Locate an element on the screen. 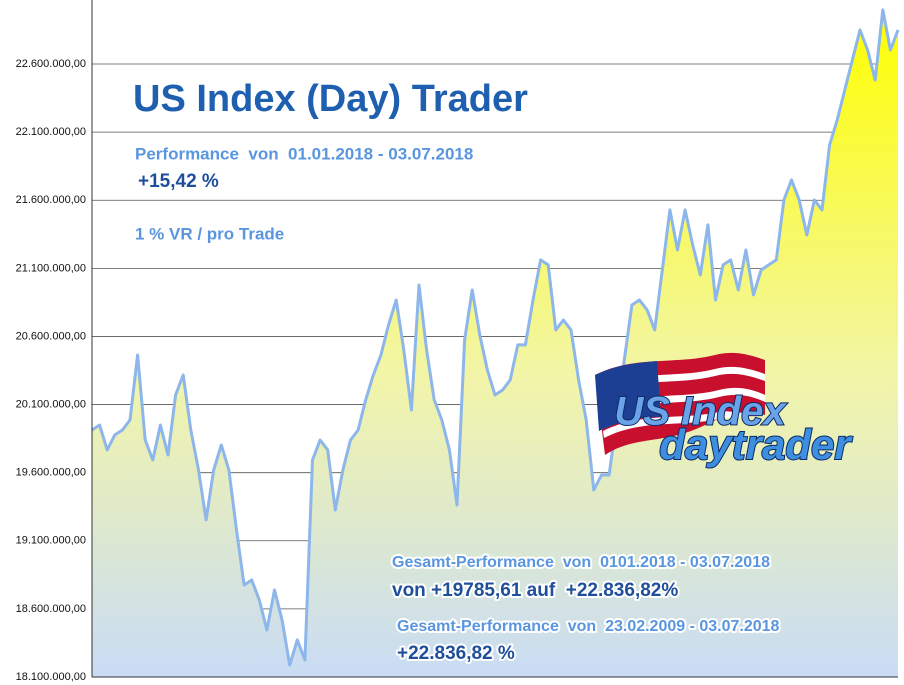  annotation: Performance von 01.01.2018 - 03.07.2018 is located at coordinates (304, 153).